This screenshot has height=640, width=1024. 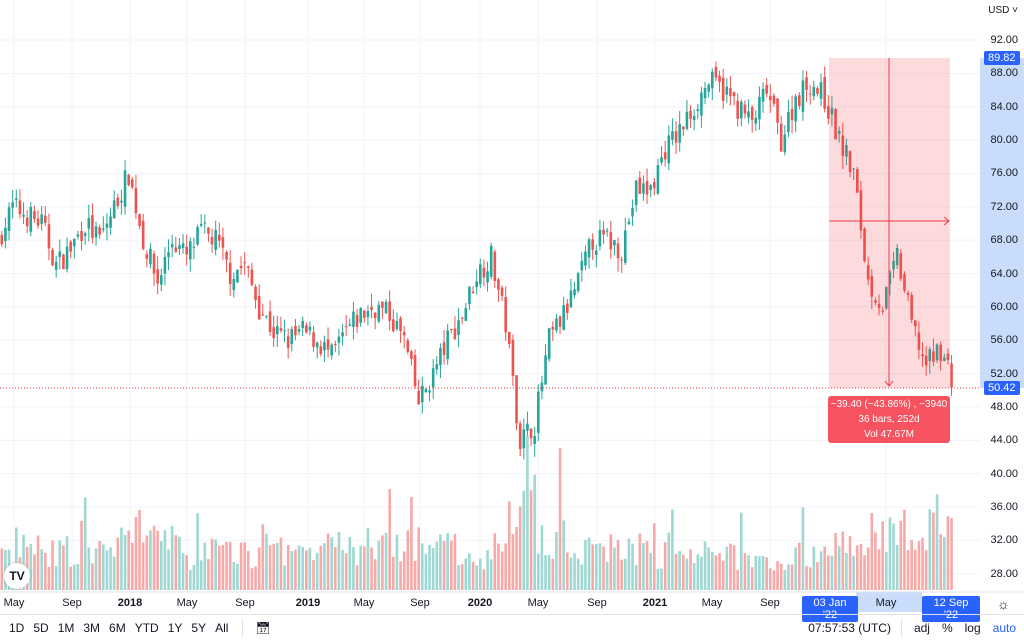 I want to click on range-1d: 1D, so click(x=17, y=627).